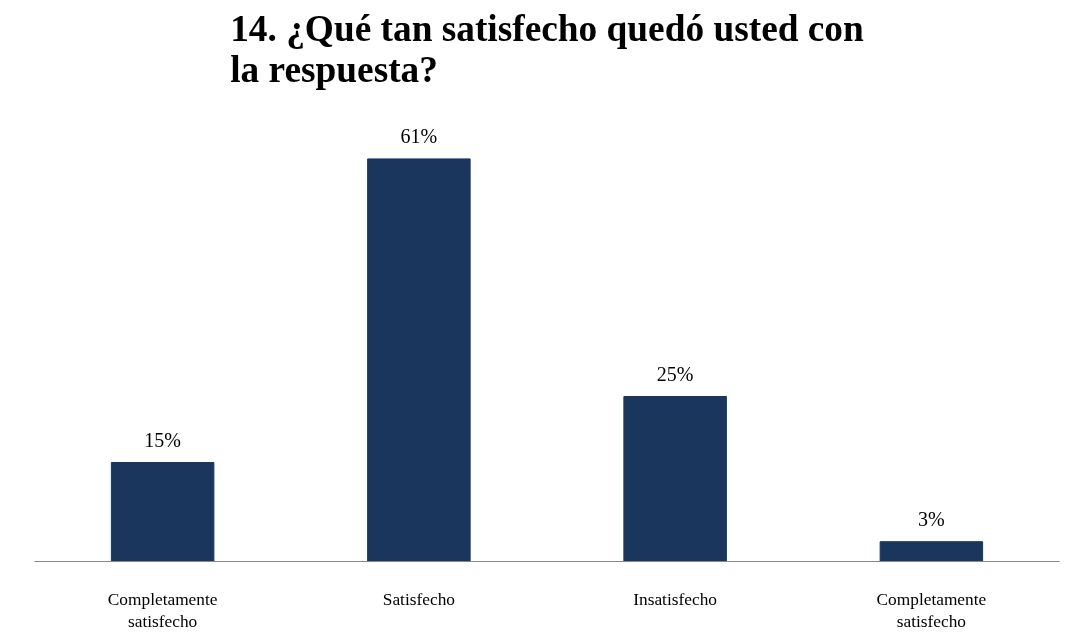 This screenshot has width=1073, height=643. Describe the element at coordinates (675, 373) in the screenshot. I see `data-label: 25%` at that location.